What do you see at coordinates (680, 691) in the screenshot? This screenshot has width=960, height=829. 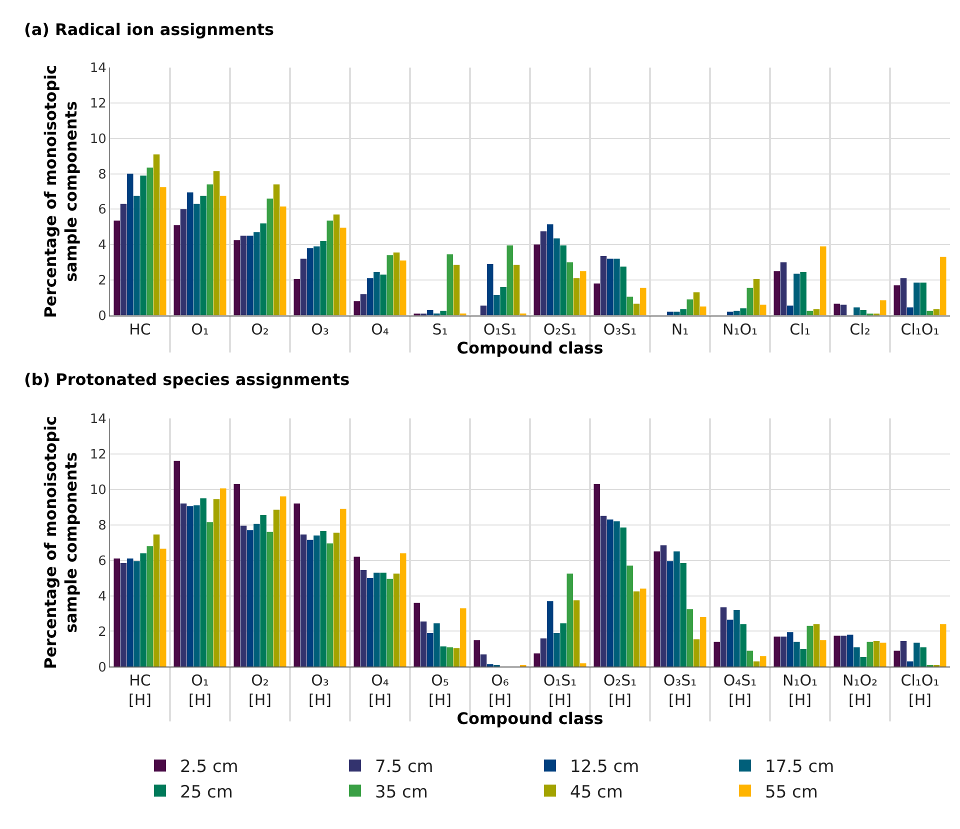 I see `x-tick-label: O₃S₁ [H]` at bounding box center [680, 691].